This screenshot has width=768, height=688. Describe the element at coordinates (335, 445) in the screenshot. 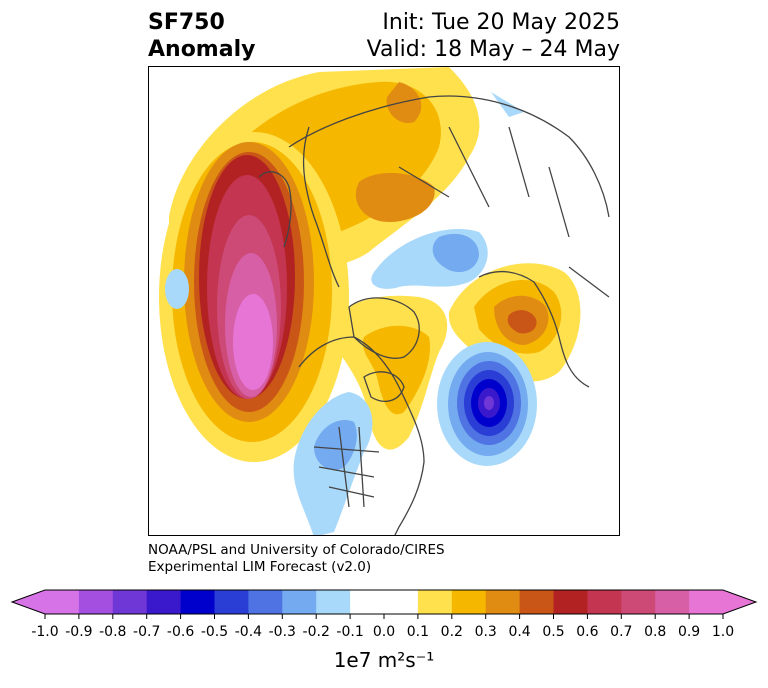

I see `anomaly-us-mid` at that location.